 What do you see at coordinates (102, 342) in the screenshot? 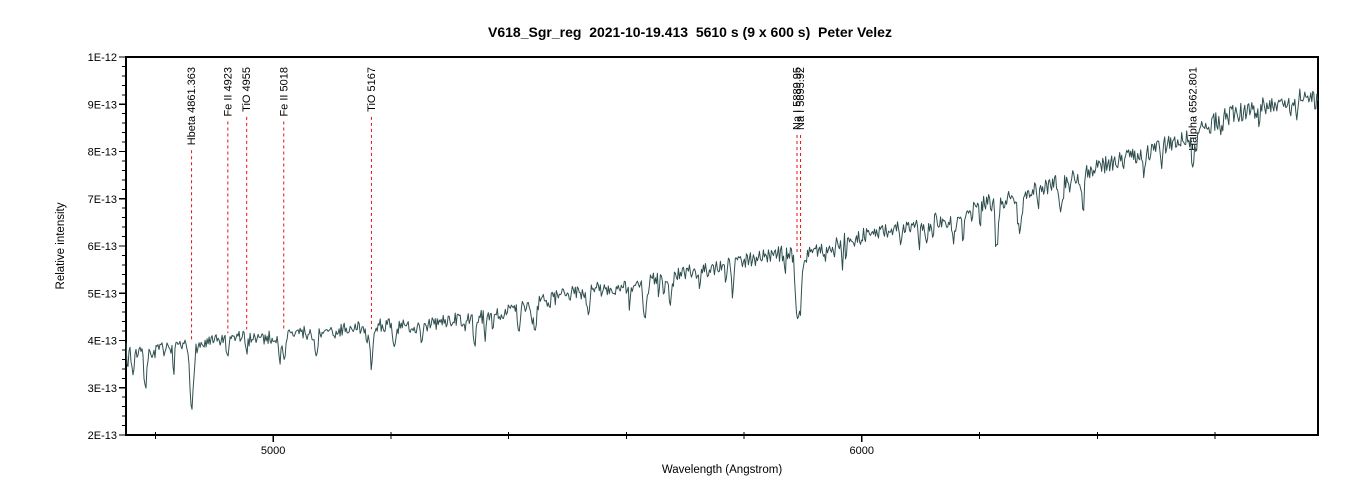
I see `y-tick-label: 4E-13` at bounding box center [102, 342].